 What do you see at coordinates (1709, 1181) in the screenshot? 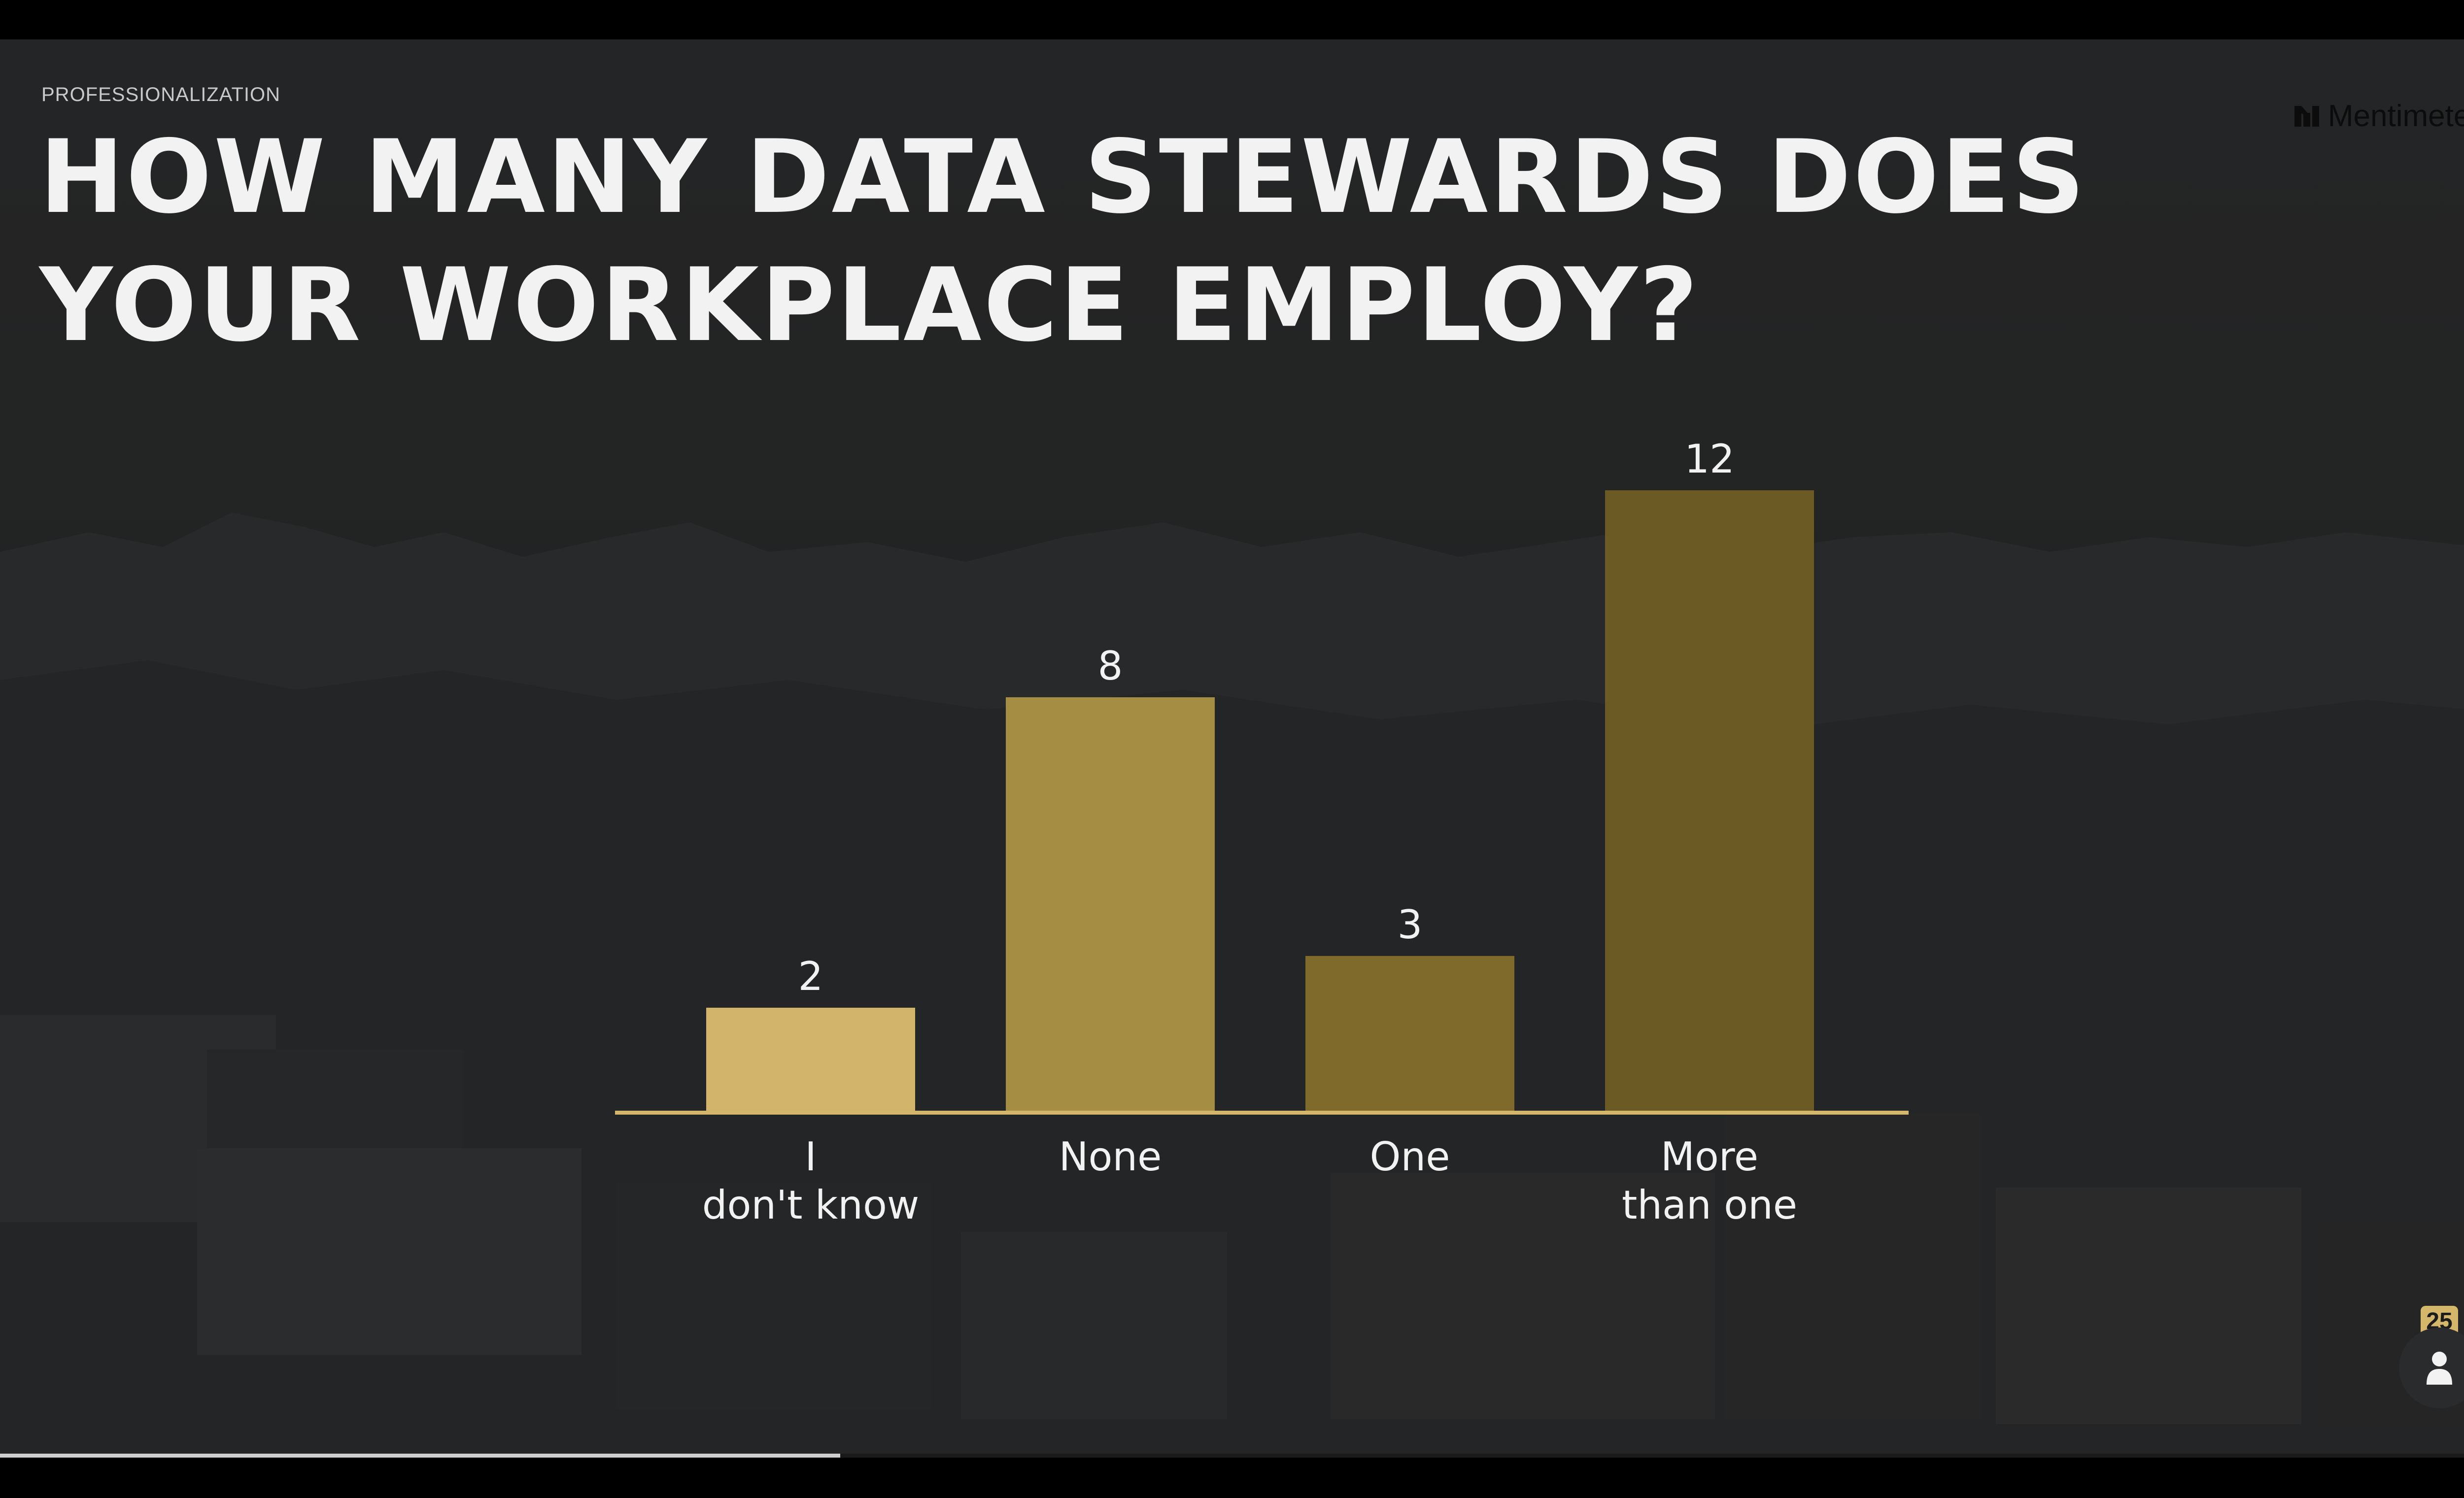
I see `category-label-3: More than one` at bounding box center [1709, 1181].